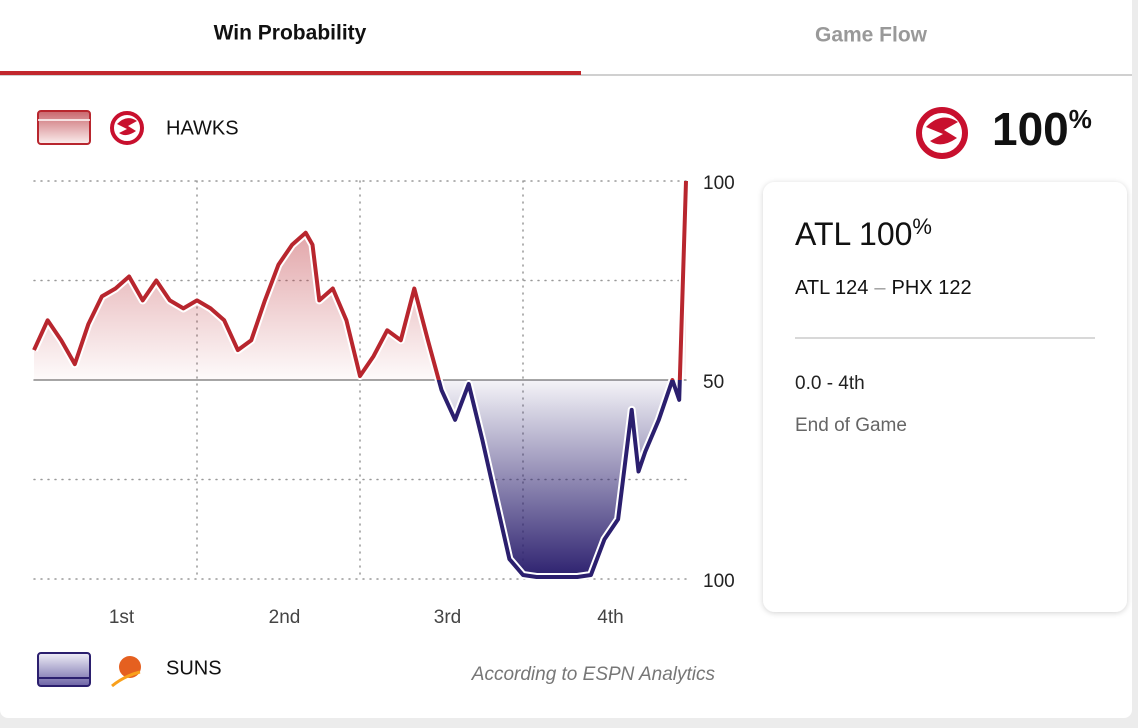 The image size is (1138, 728). Describe the element at coordinates (932, 288) in the screenshot. I see `away-score: PHX 122` at that location.